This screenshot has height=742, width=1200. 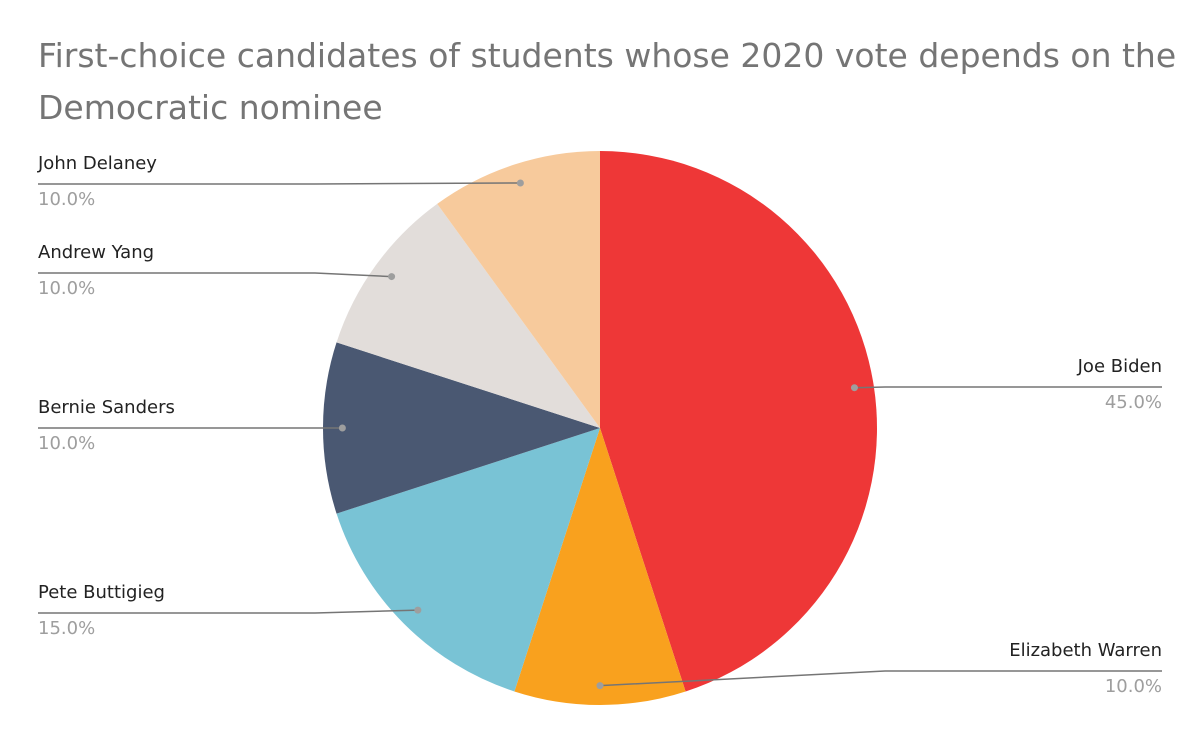 I want to click on value-label: 15.0%, so click(x=66, y=628).